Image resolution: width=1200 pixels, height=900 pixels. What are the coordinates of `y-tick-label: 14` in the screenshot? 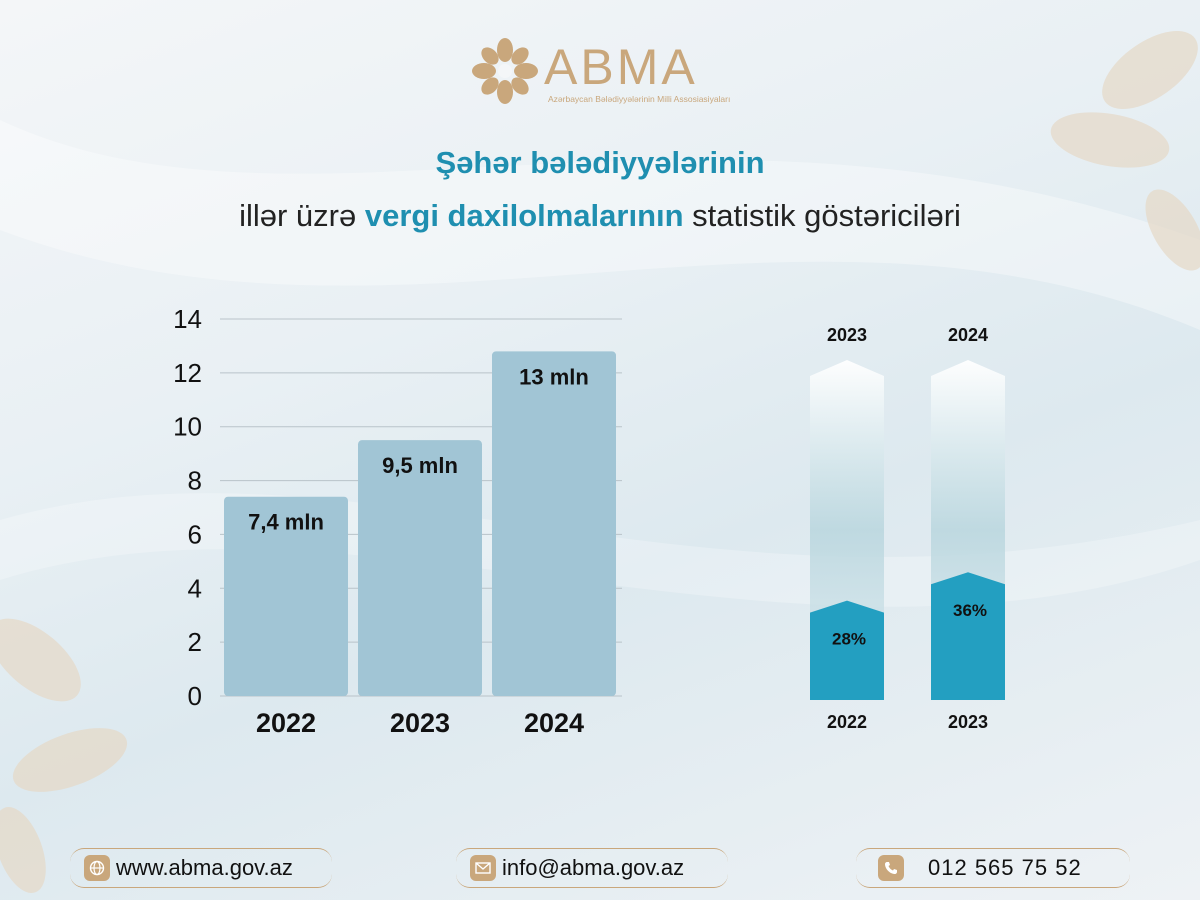 It's located at (187, 319).